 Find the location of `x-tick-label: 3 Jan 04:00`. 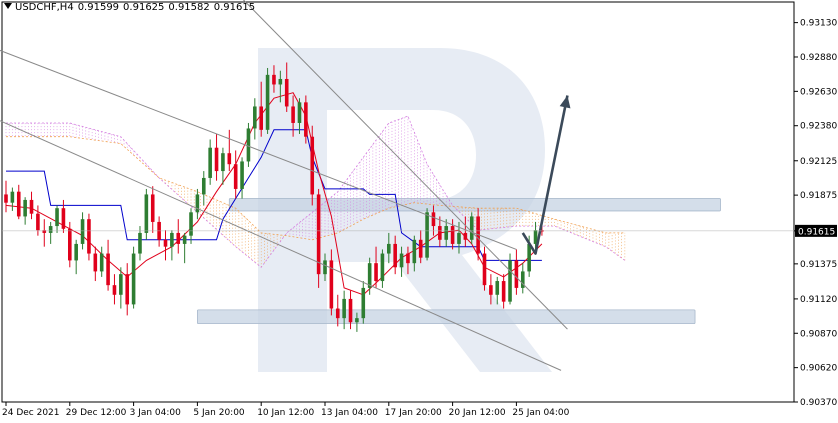

x-tick-label: 3 Jan 04:00 is located at coordinates (156, 413).